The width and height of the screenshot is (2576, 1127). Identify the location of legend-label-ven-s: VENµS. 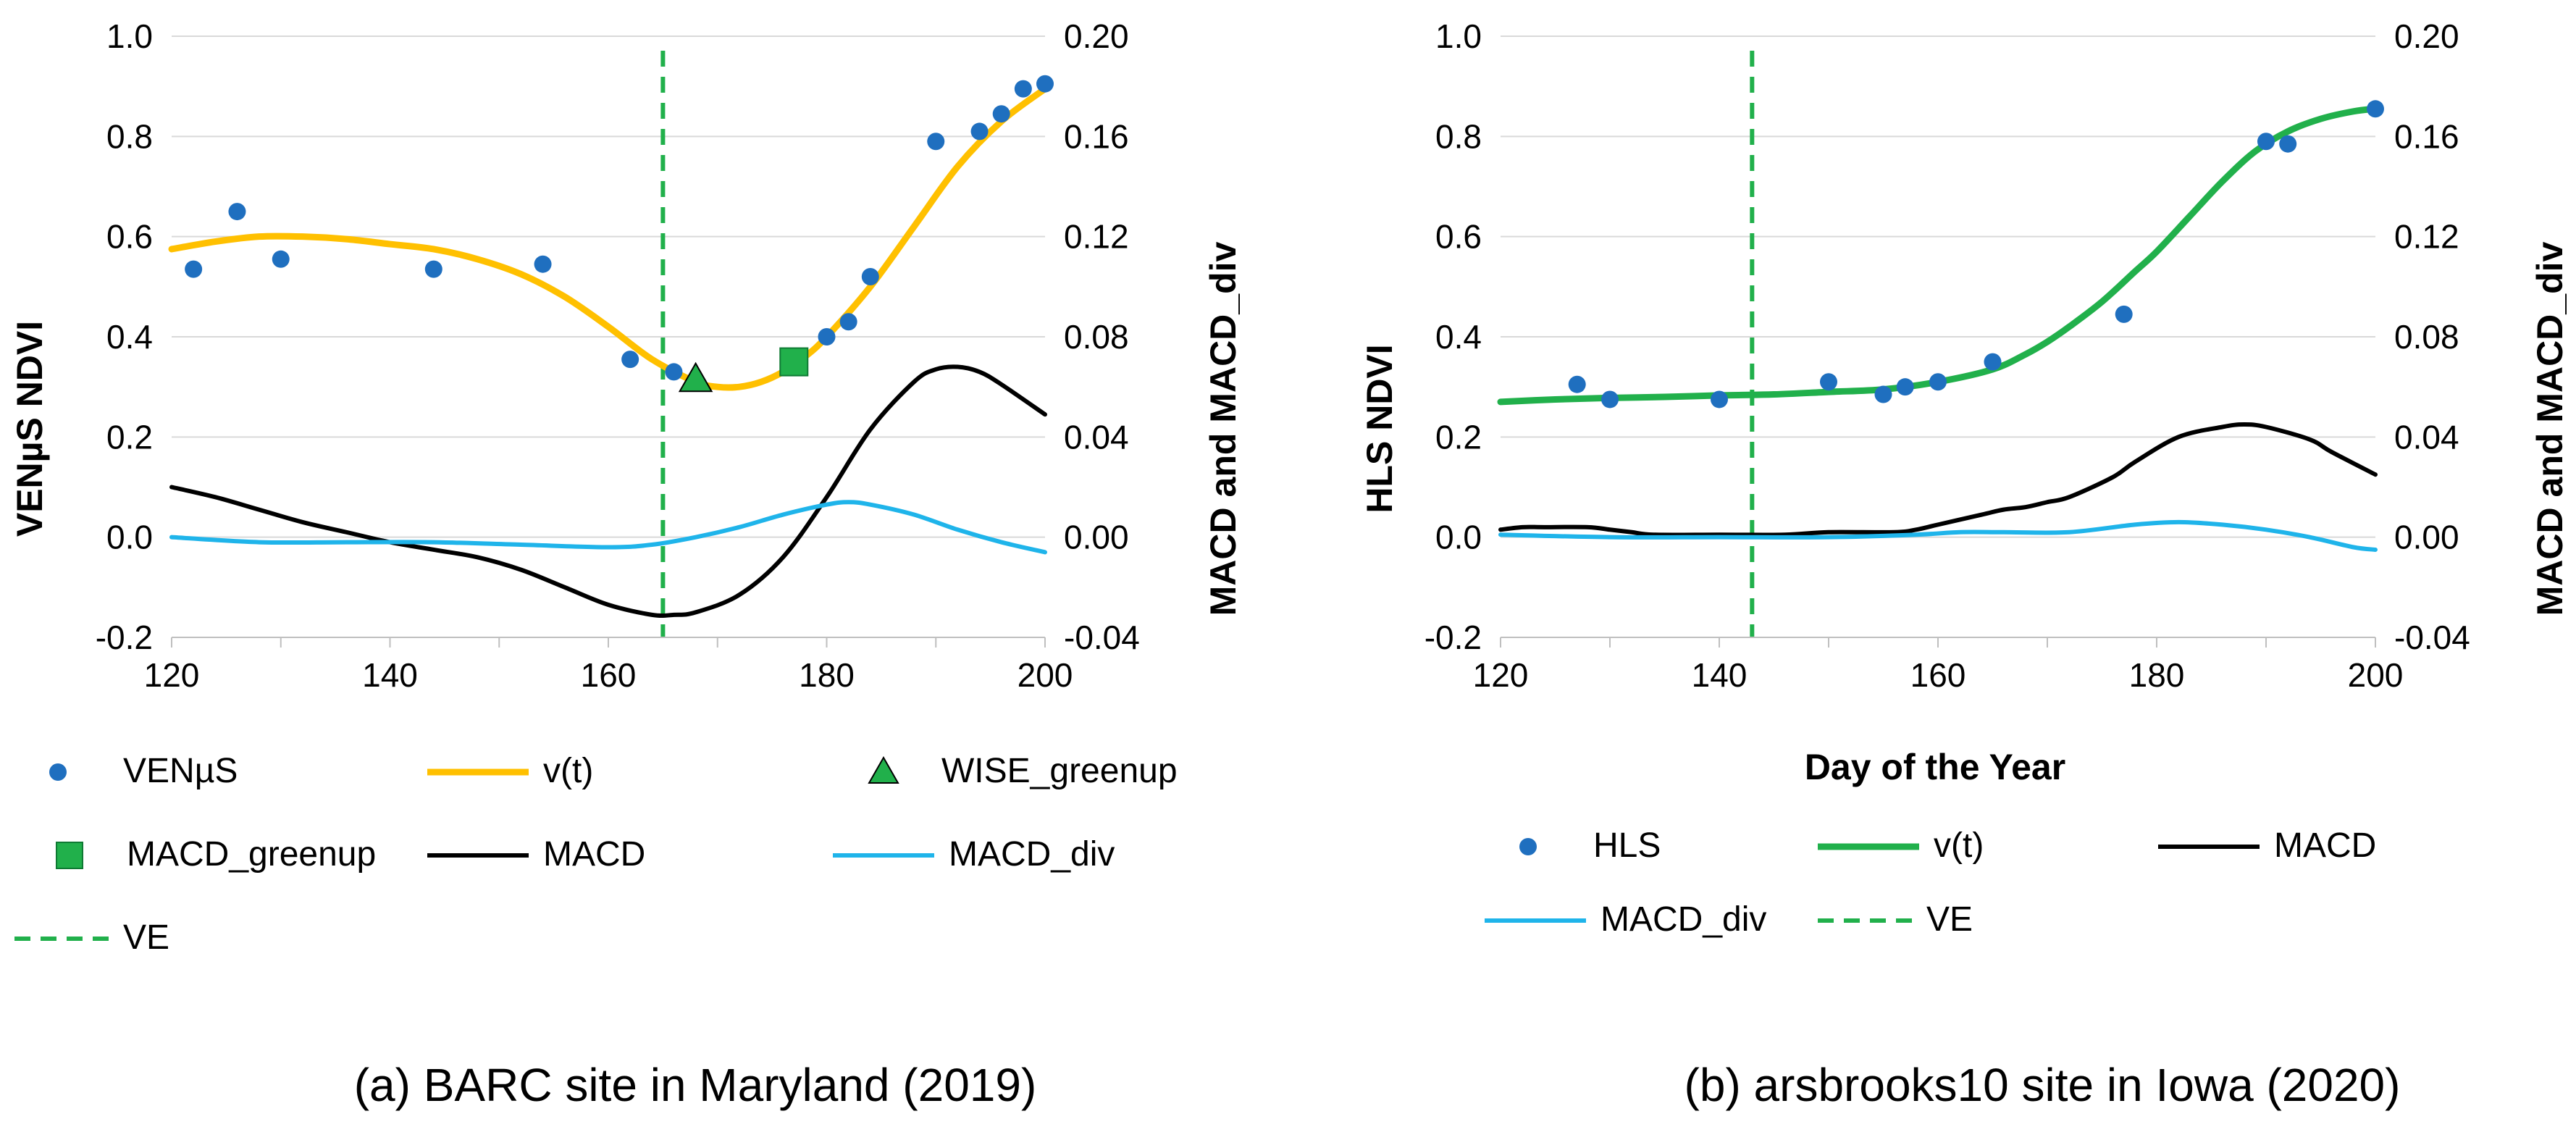
(180, 771).